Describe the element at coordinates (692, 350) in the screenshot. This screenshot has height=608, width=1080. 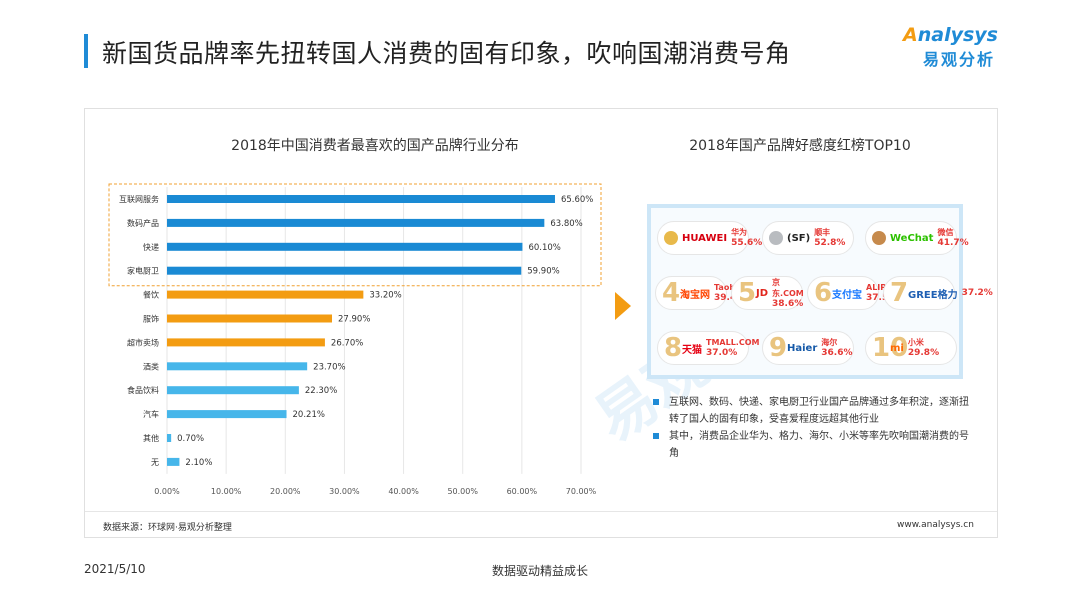
I see `brand-logo: 天猫` at that location.